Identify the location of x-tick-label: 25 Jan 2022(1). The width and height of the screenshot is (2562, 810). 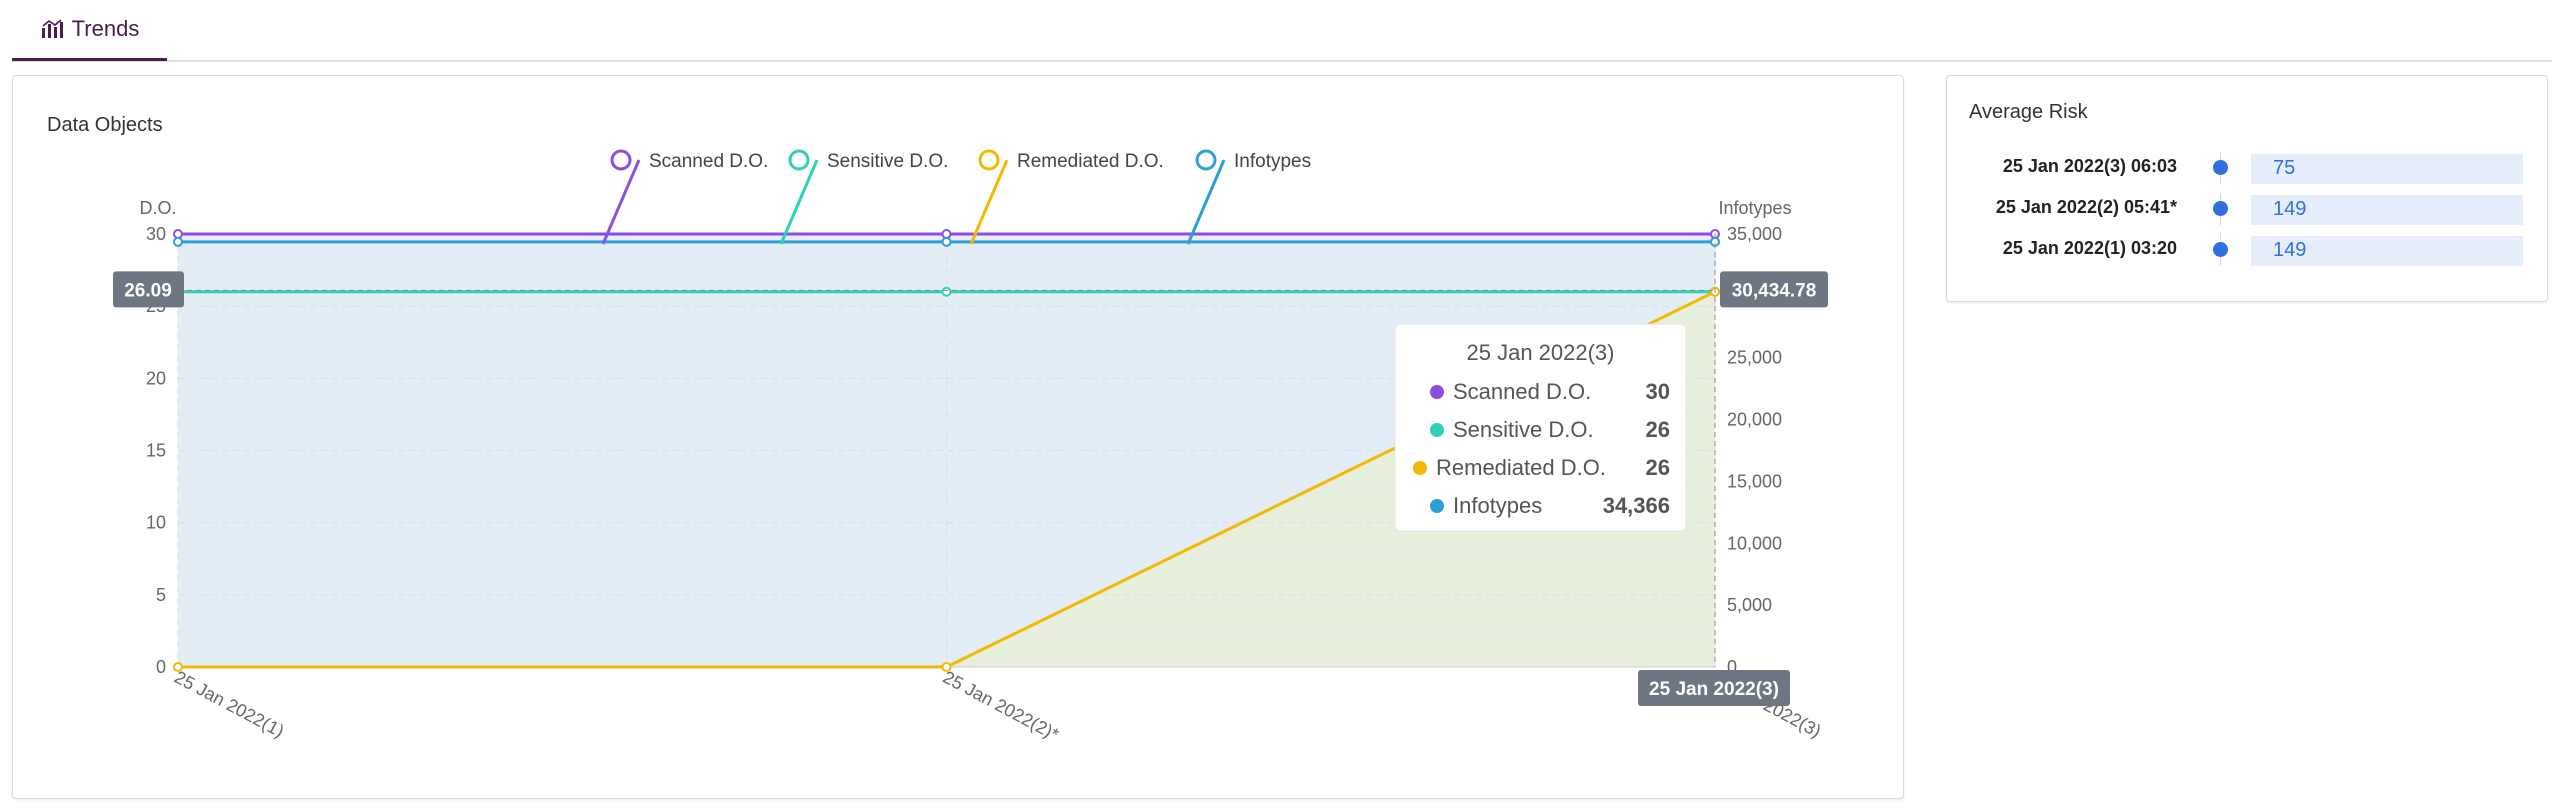
(229, 704).